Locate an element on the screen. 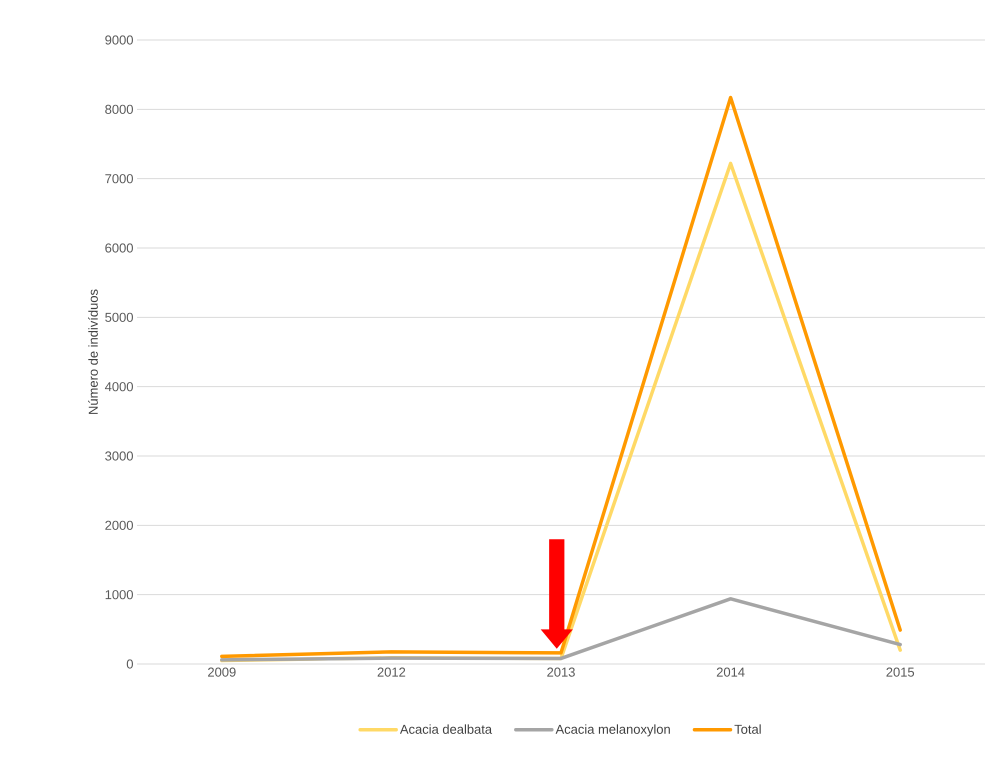  y-tick-label: 3000 is located at coordinates (119, 456).